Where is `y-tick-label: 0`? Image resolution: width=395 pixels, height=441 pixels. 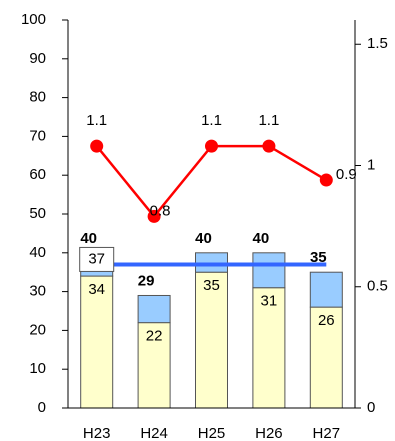
y-tick-label: 0 is located at coordinates (42, 407).